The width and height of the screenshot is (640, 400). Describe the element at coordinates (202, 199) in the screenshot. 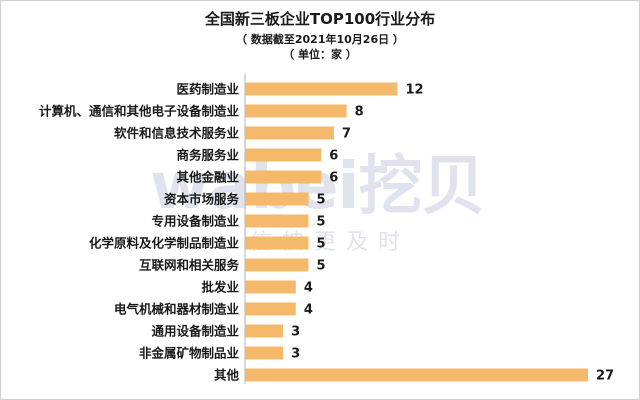

I see `category-label: 资本市场服务` at that location.